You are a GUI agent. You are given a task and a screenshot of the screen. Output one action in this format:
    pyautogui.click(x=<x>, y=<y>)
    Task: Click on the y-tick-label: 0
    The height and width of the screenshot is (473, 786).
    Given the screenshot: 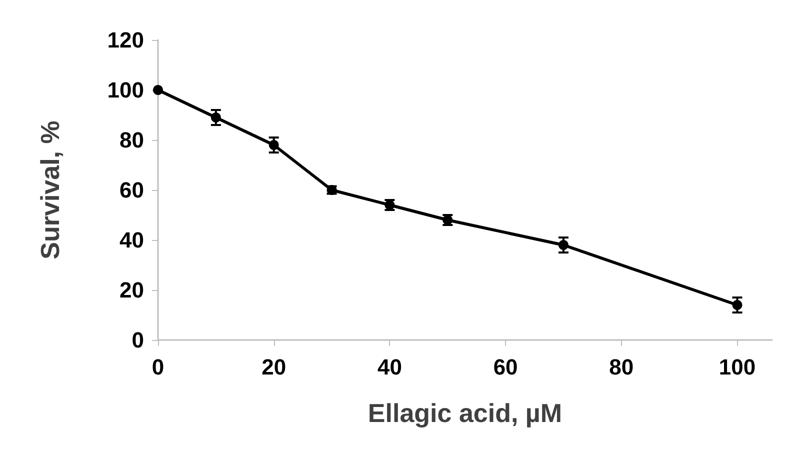 What is the action you would take?
    pyautogui.click(x=138, y=340)
    